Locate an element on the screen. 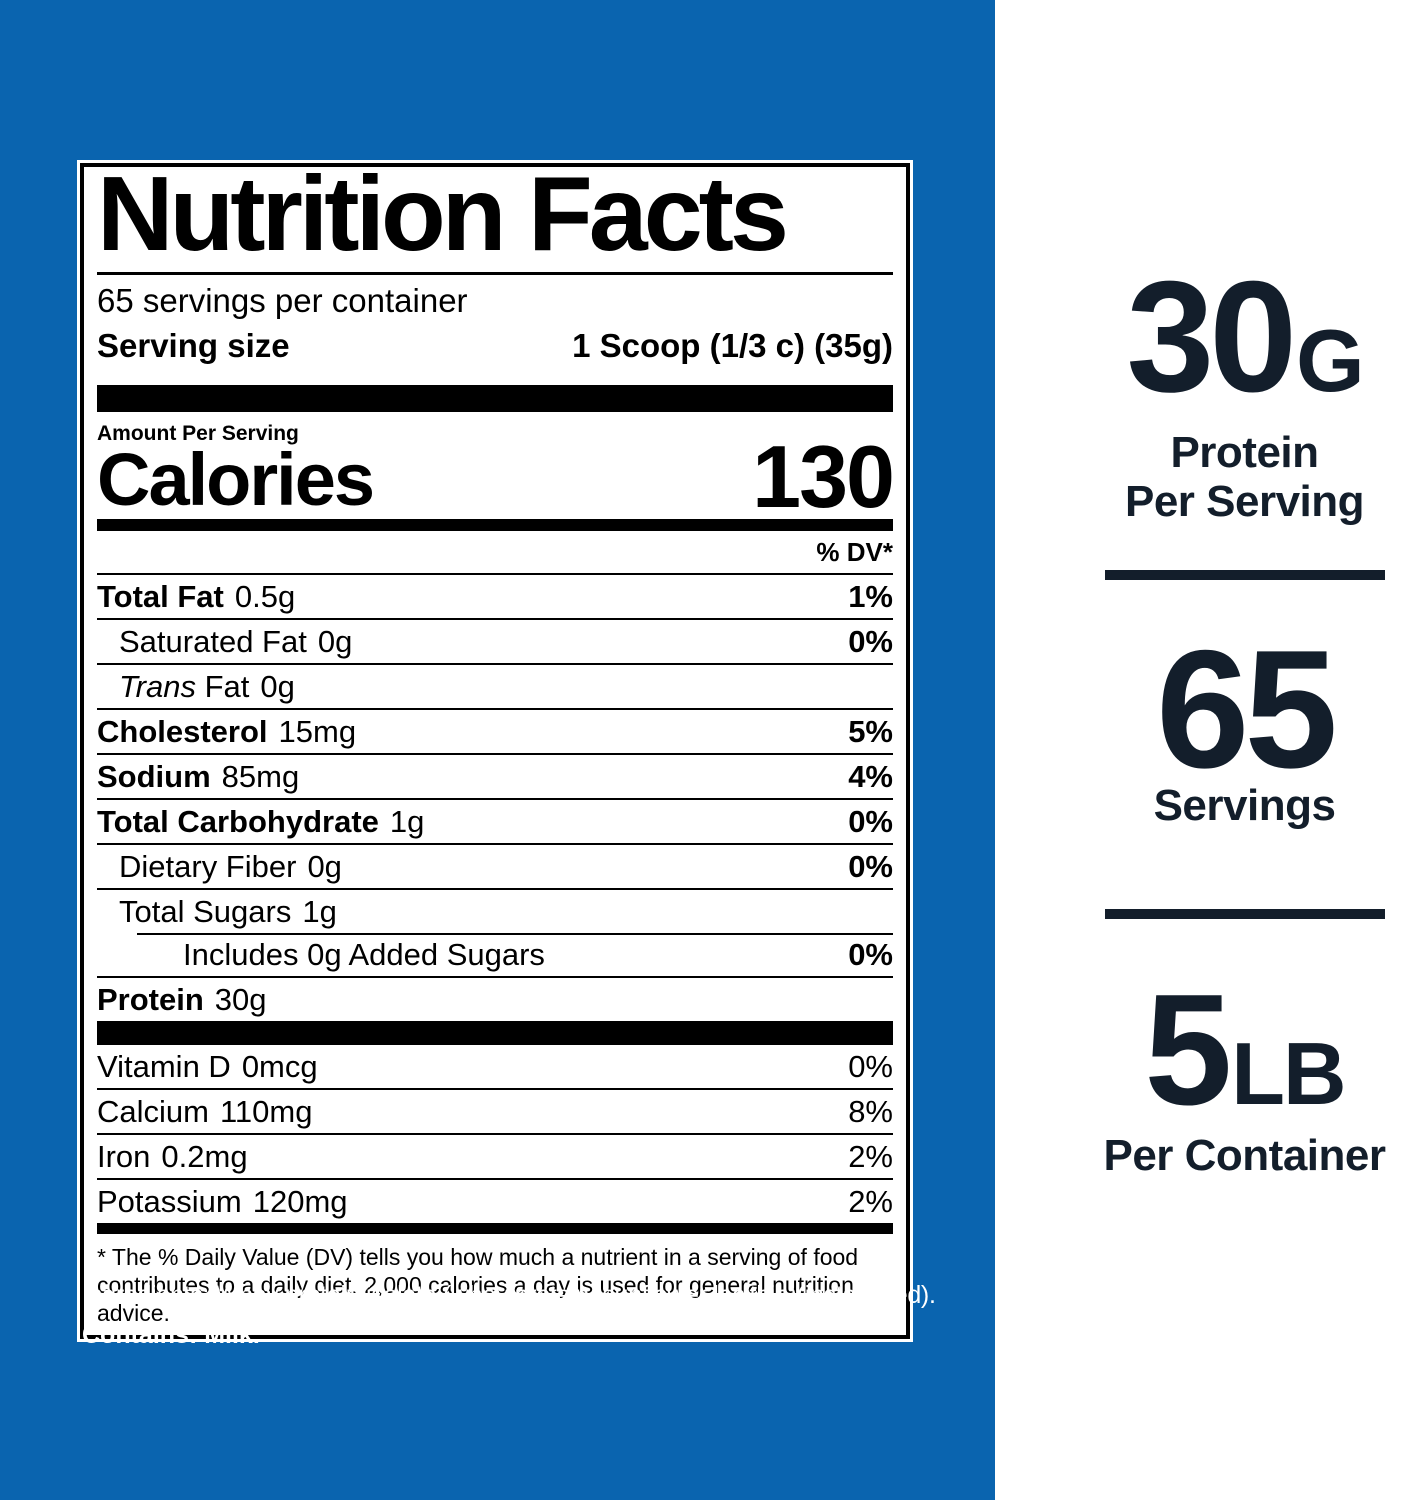  nutrient-name: Potassium is located at coordinates (169, 1201).